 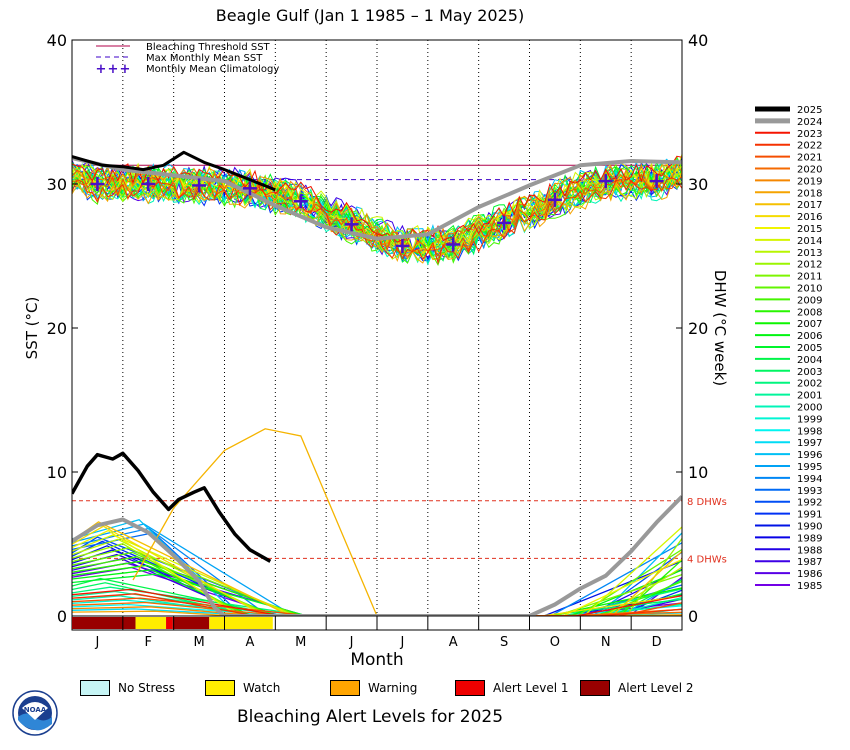 What do you see at coordinates (212, 69) in the screenshot?
I see `legend-climatology-label: Monthly Mean Climatology` at bounding box center [212, 69].